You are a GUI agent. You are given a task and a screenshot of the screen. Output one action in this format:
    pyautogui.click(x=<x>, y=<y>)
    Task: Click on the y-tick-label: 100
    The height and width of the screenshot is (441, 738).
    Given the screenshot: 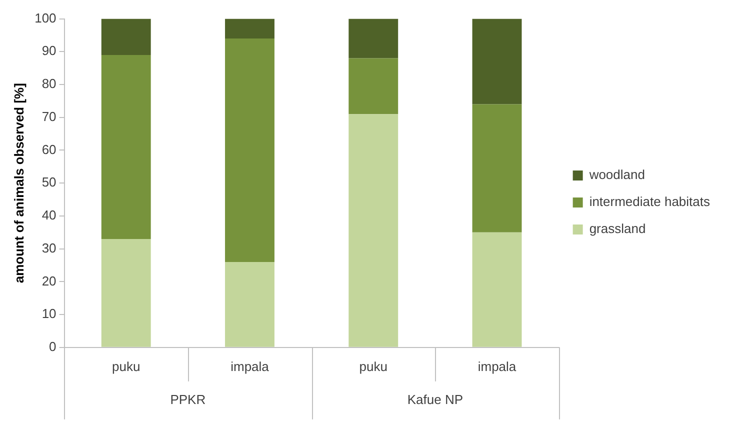 What is the action you would take?
    pyautogui.click(x=45, y=18)
    